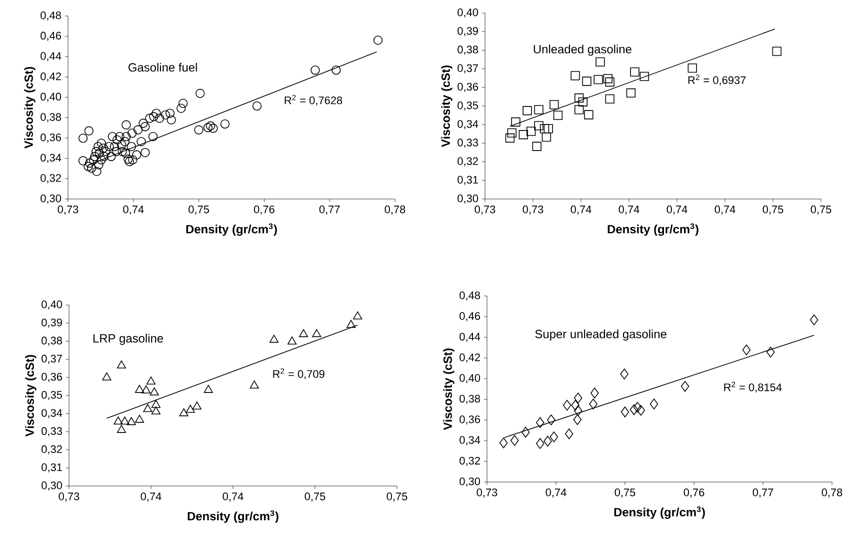  What do you see at coordinates (470, 296) in the screenshot?
I see `y-tick-label: 0,48` at bounding box center [470, 296].